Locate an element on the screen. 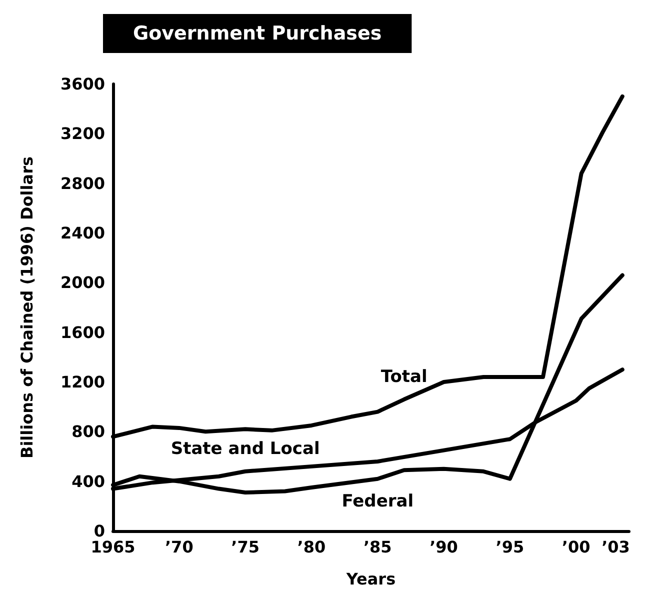 The height and width of the screenshot is (600, 657). series-label: State and Local is located at coordinates (245, 448).